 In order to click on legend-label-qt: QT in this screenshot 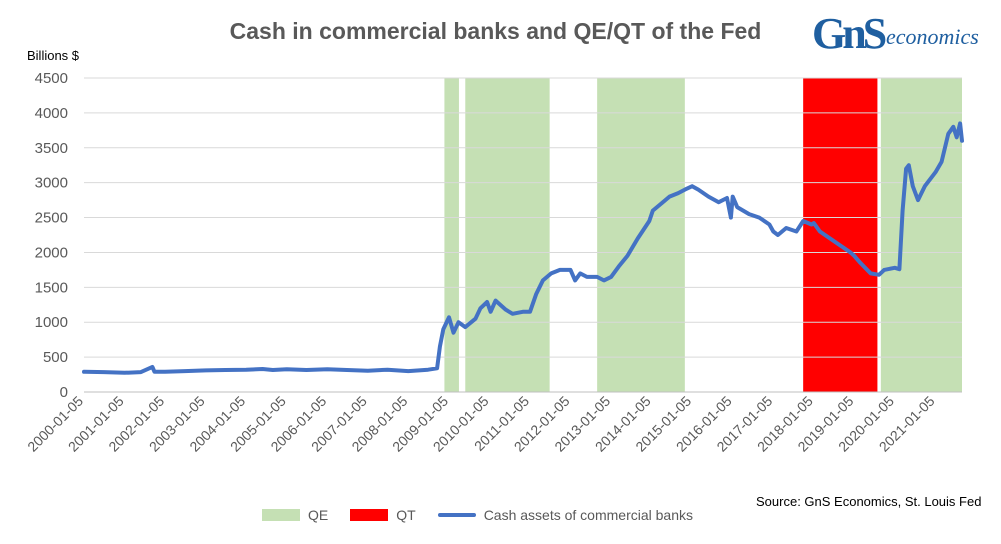, I will do `click(406, 515)`.